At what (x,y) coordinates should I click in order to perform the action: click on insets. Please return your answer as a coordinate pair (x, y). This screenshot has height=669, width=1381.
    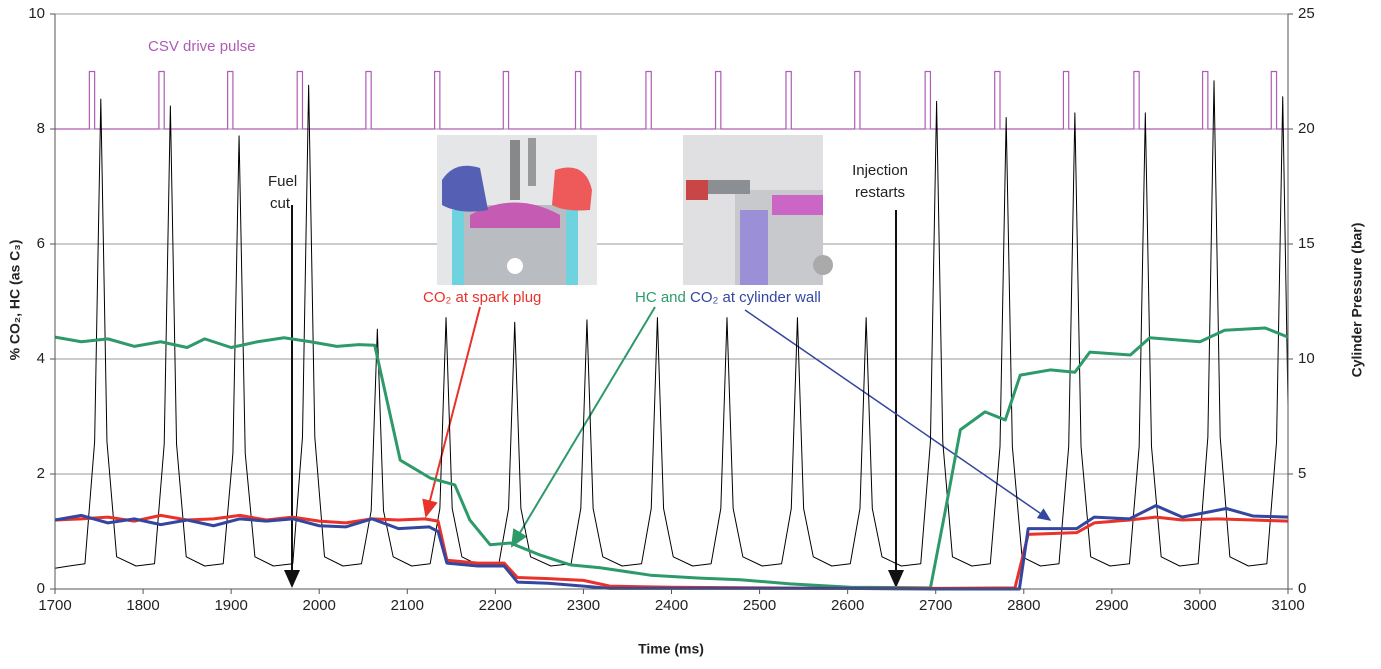
    Looking at the image, I should click on (635, 210).